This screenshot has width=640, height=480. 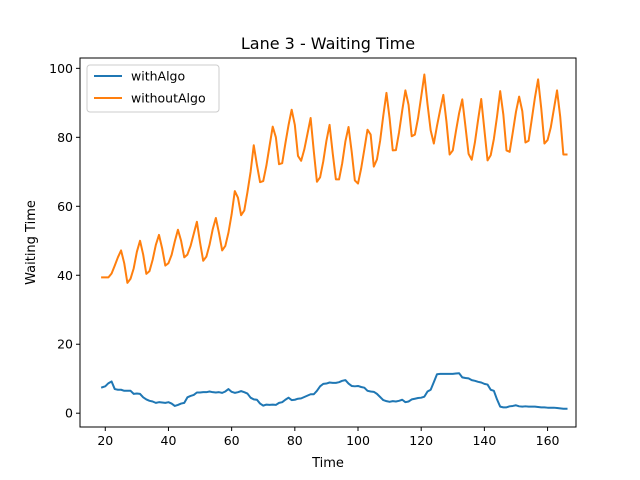 I want to click on y-tick-label: 0, so click(x=69, y=413).